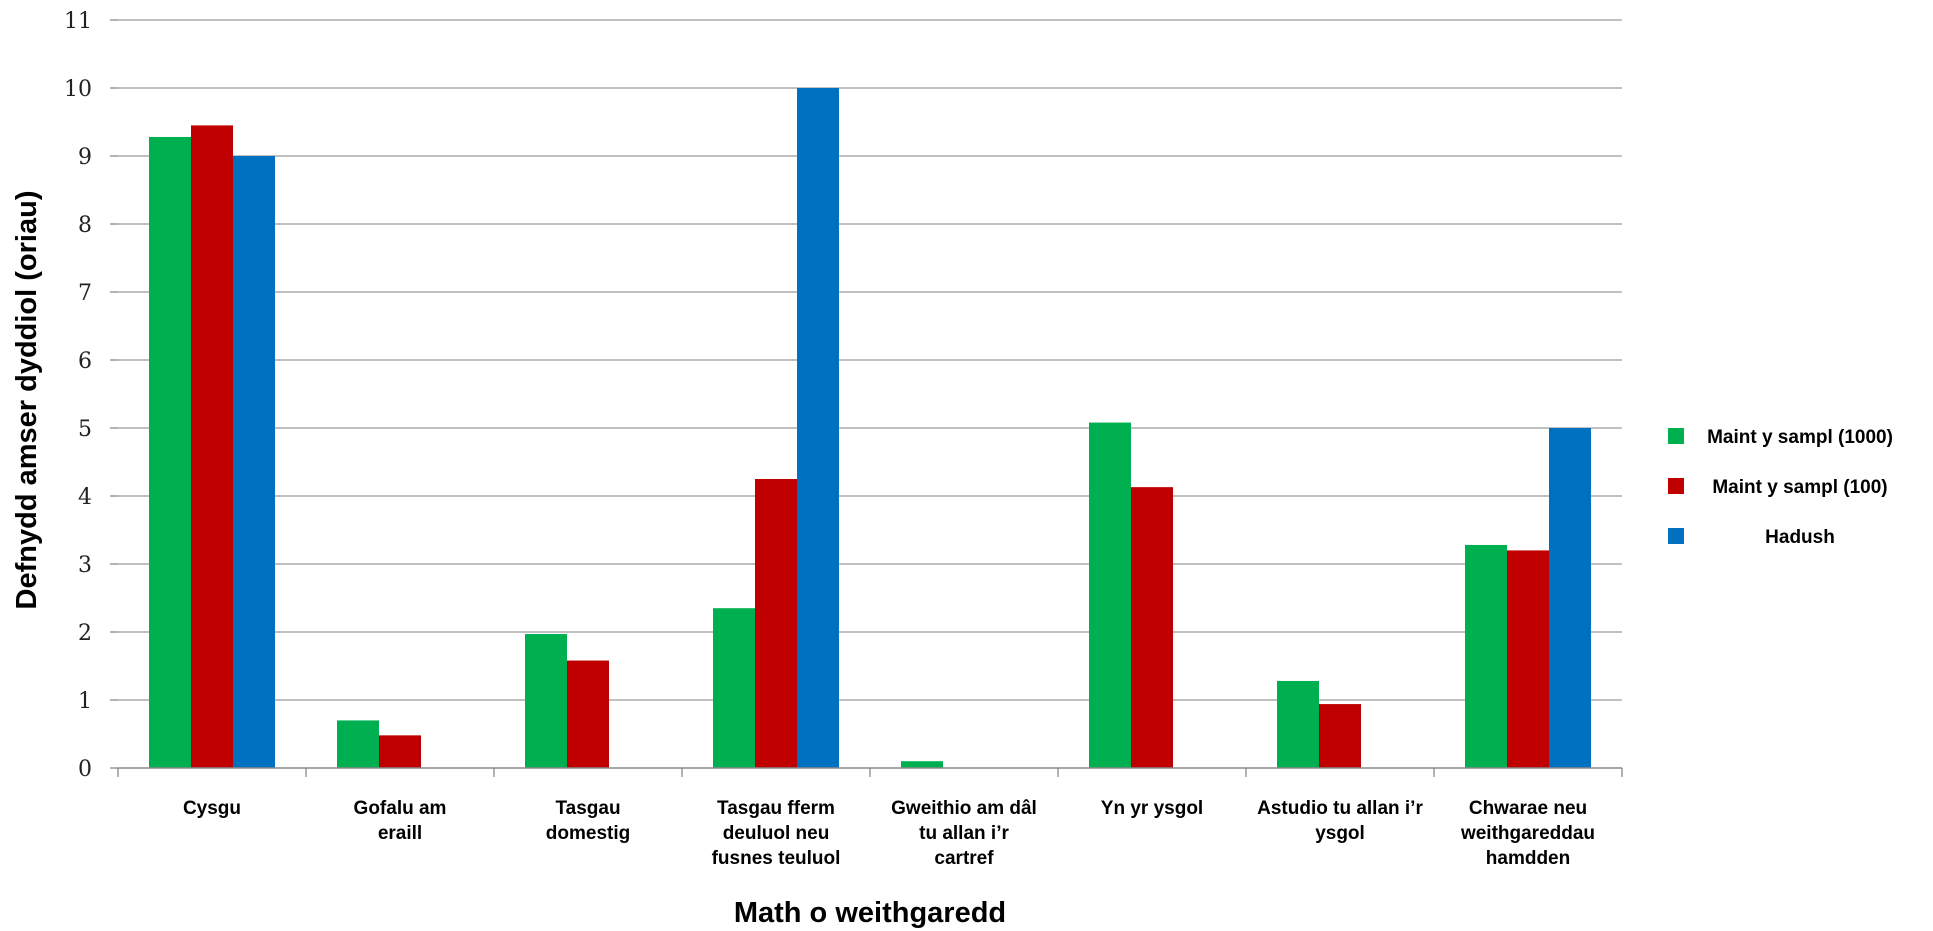 This screenshot has height=931, width=1933. I want to click on y-tick-label: 10, so click(78, 89).